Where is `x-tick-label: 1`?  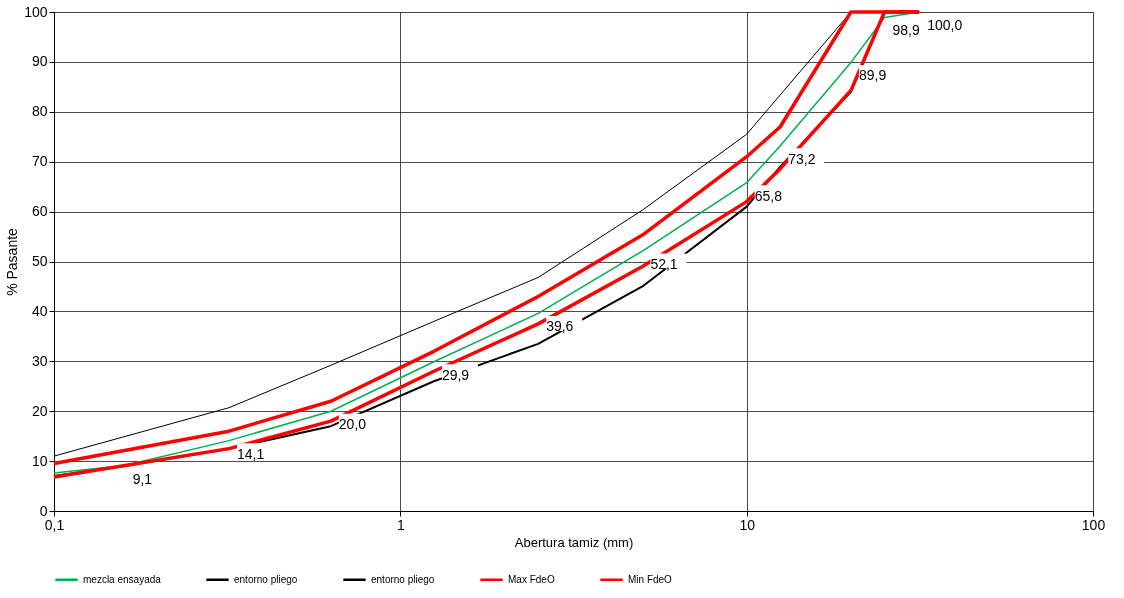
x-tick-label: 1 is located at coordinates (400, 524).